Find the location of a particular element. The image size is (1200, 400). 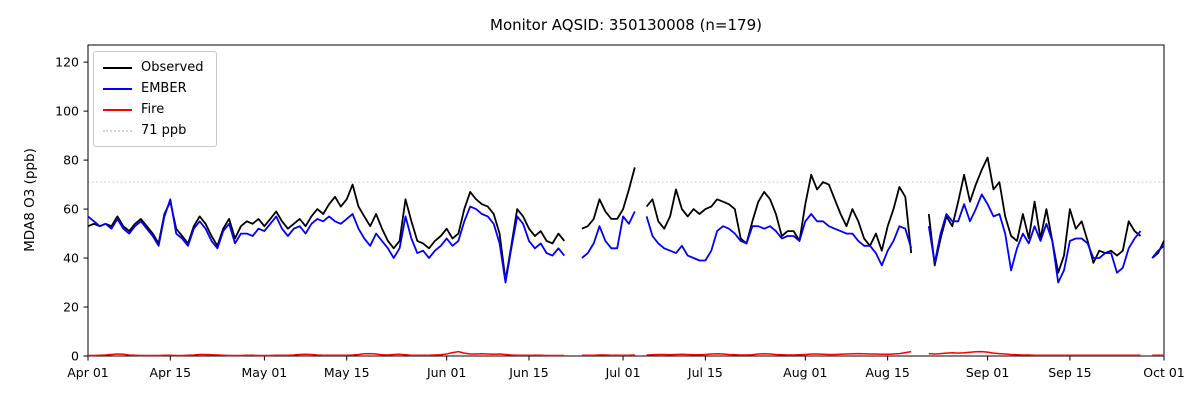

legend-item-fire: Fire is located at coordinates (153, 109).